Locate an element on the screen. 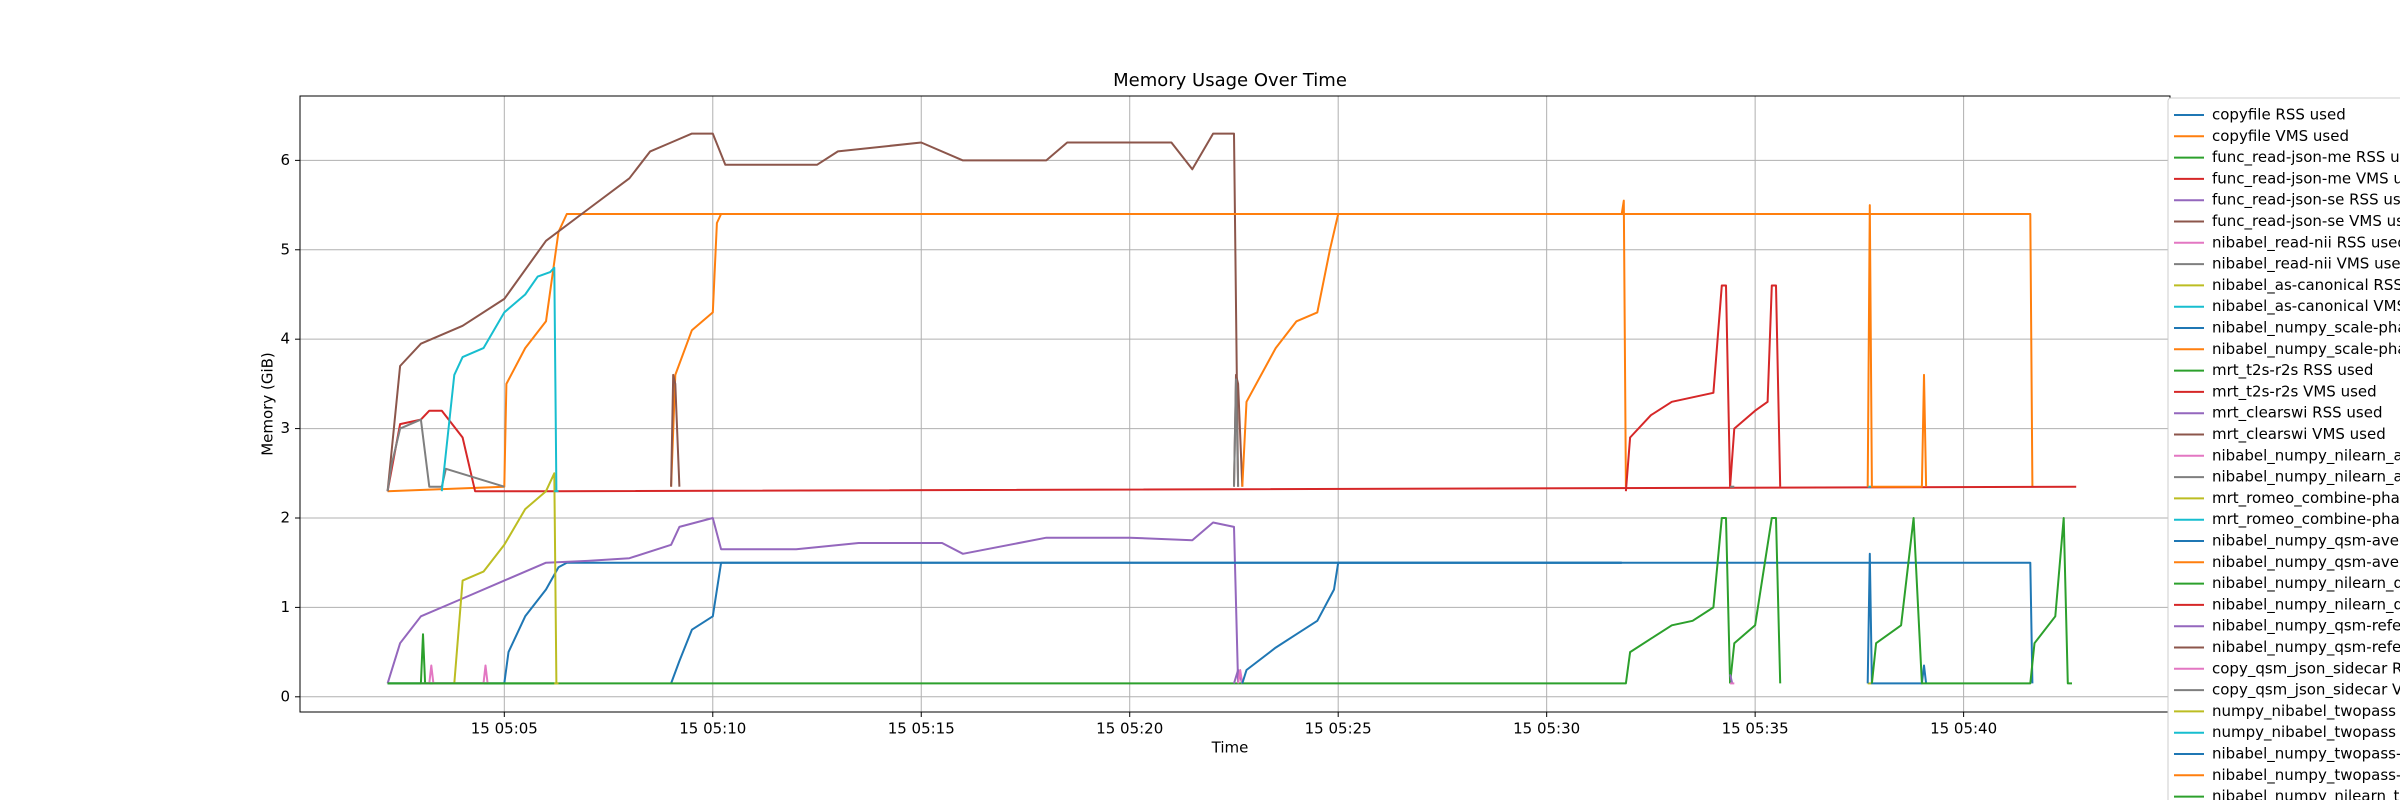 The height and width of the screenshot is (800, 2400). x-tick-label: 15 05:15 is located at coordinates (921, 729).